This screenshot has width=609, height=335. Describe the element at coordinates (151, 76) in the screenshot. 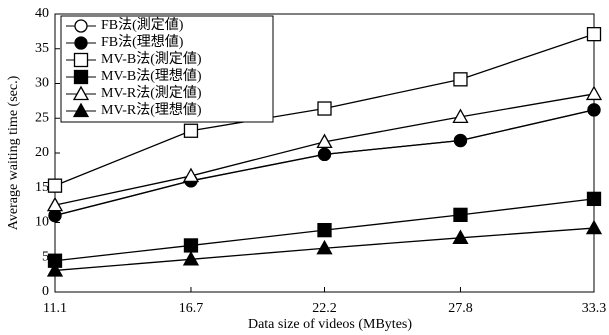

I see `legend-label: MV-B法(理想値)` at that location.